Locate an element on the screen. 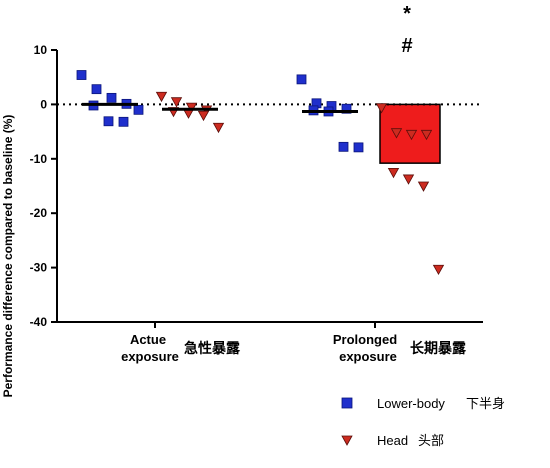  legend-label-cn-lower-body: 下半身 is located at coordinates (485, 404).